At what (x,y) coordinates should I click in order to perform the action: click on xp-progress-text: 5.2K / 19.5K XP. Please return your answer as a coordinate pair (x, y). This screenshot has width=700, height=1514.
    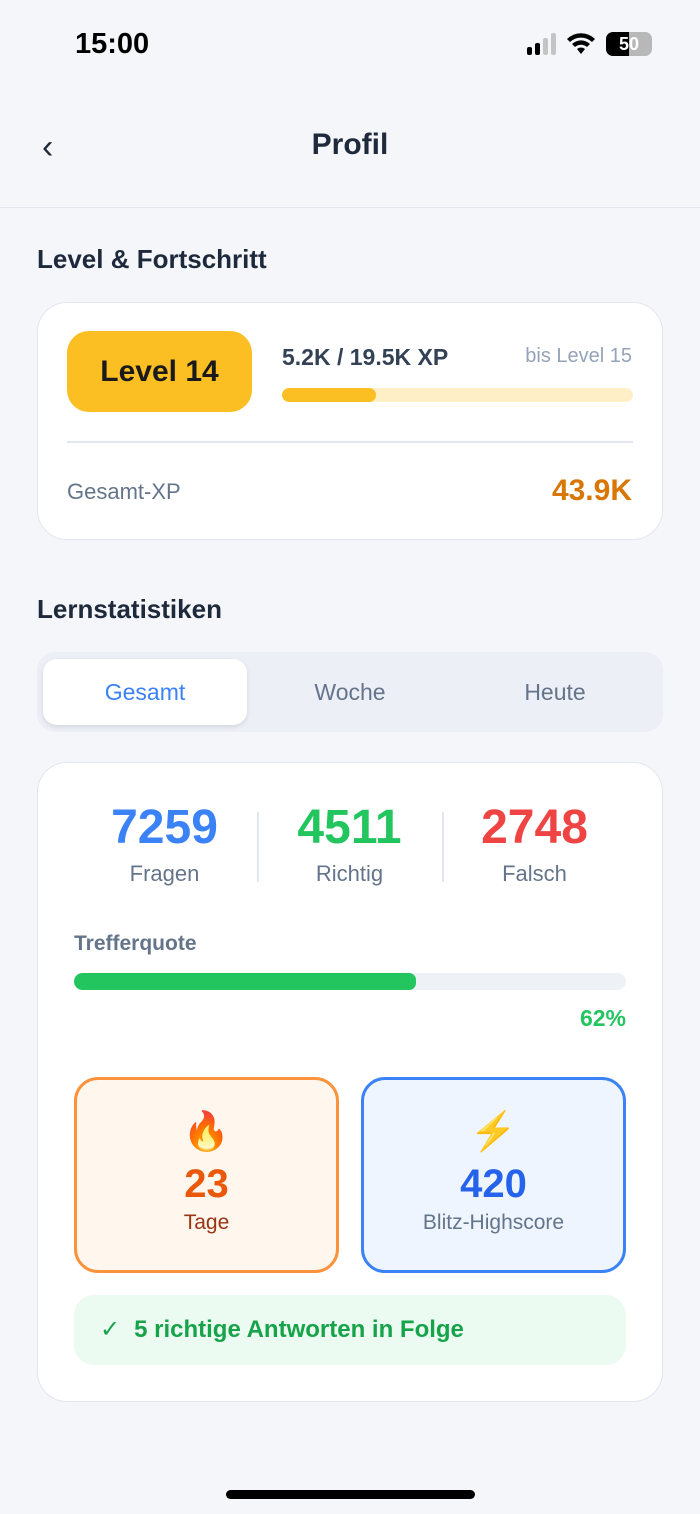
    Looking at the image, I should click on (365, 357).